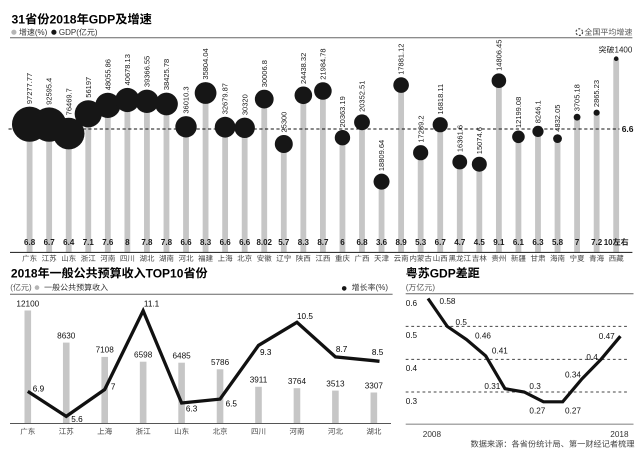  What do you see at coordinates (19, 19) in the screenshot?
I see `svg-text: 31` at bounding box center [19, 19].